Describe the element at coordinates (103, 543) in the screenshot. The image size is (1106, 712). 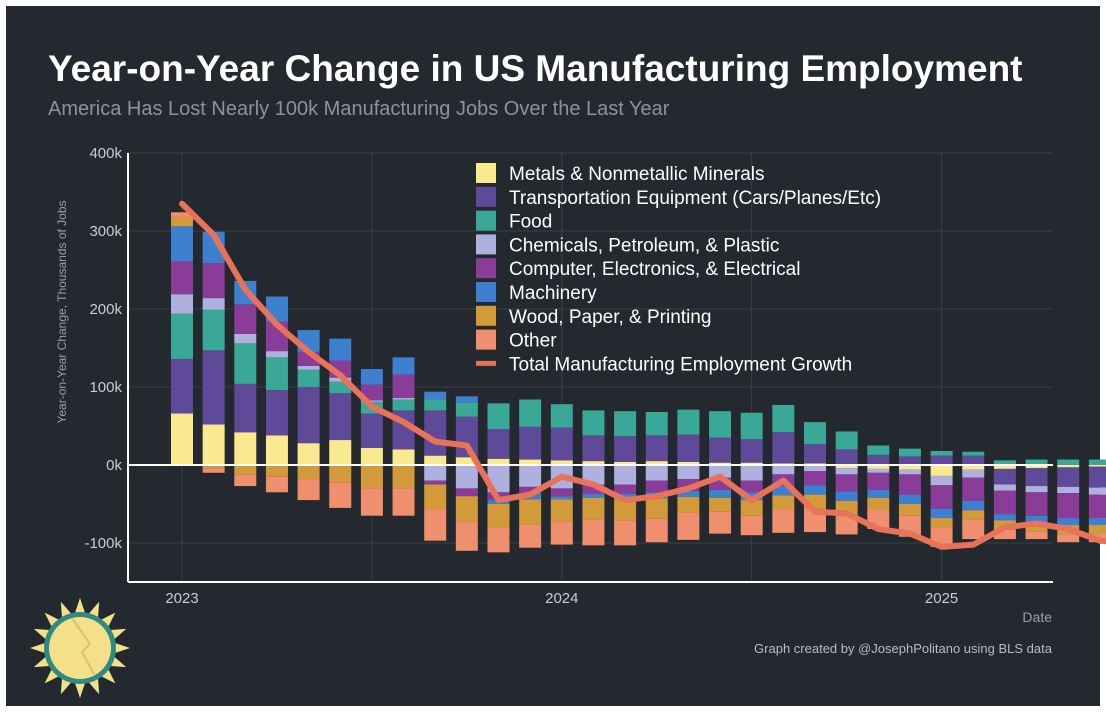
I see `y-tick-label: -100k` at that location.